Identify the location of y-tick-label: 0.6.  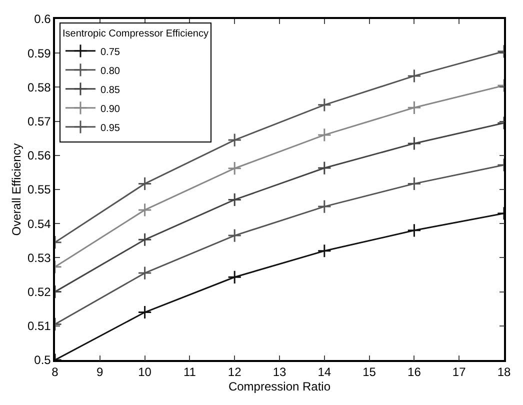
(43, 19).